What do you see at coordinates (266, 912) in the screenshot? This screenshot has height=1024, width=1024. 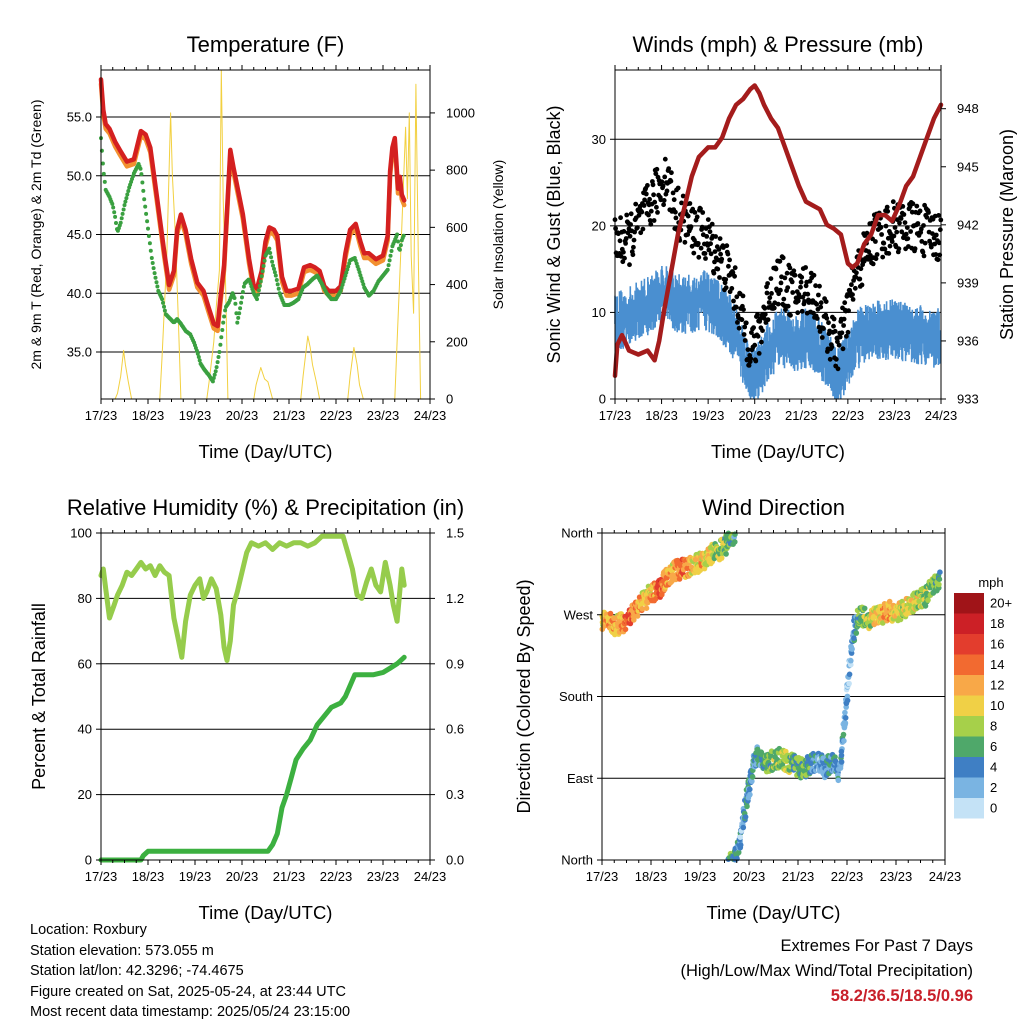 I see `humidity-xlabel: Time (Day/UTC)` at bounding box center [266, 912].